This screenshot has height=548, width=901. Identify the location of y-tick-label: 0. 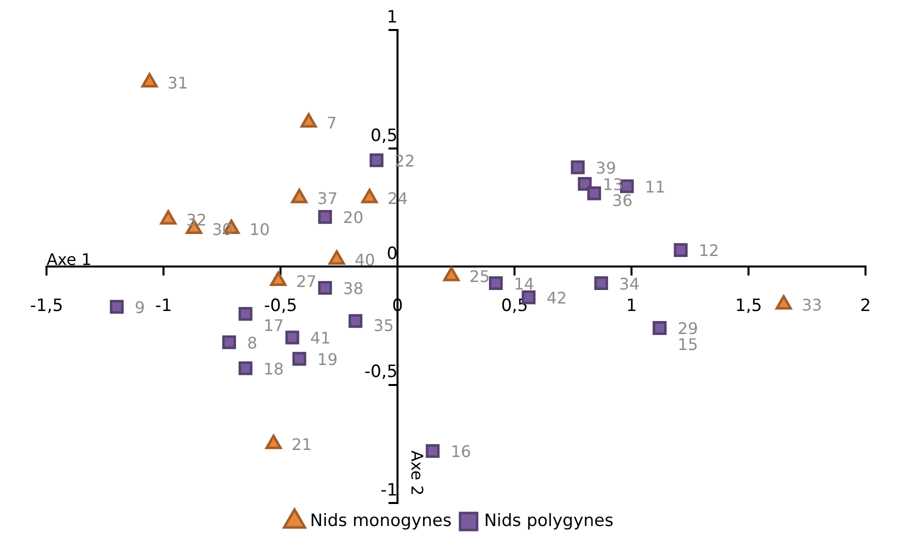
(392, 254).